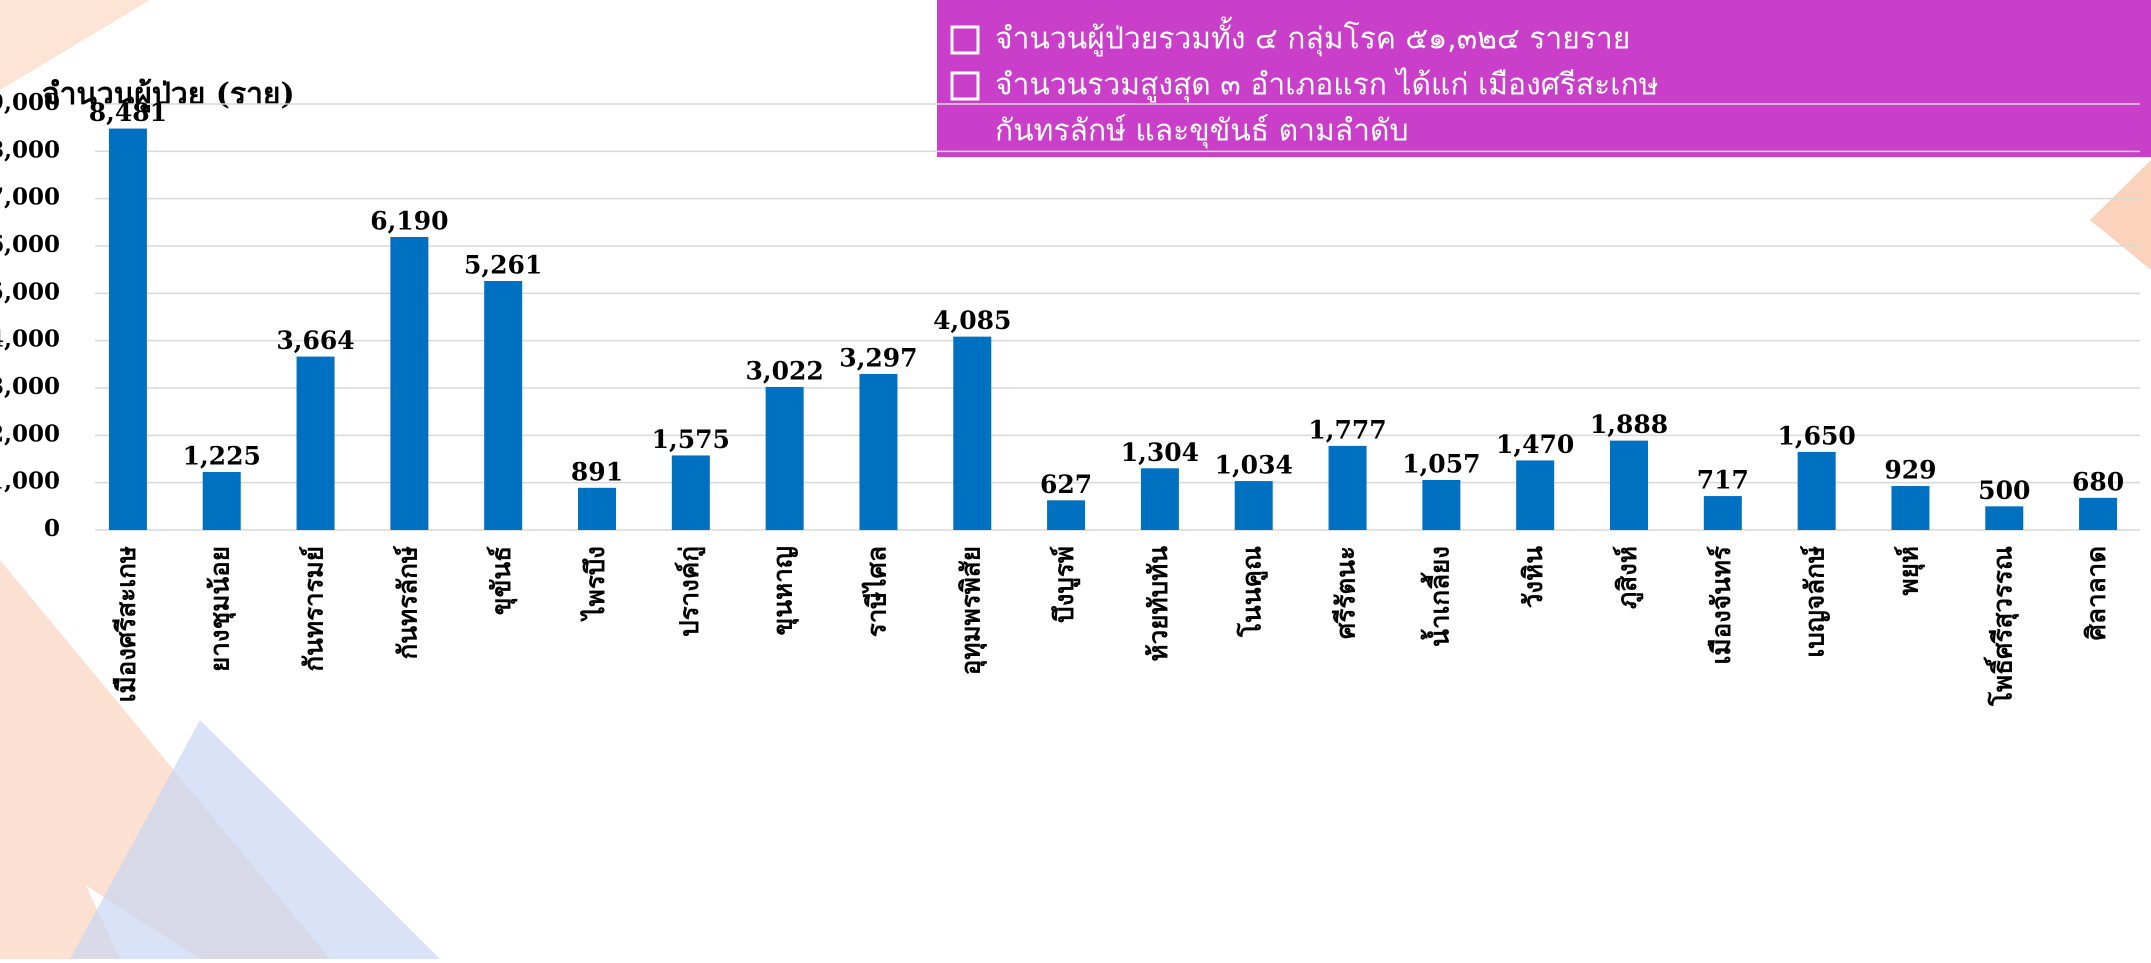  What do you see at coordinates (1628, 577) in the screenshot?
I see `x-tick-label: ภูสิงห์` at bounding box center [1628, 577].